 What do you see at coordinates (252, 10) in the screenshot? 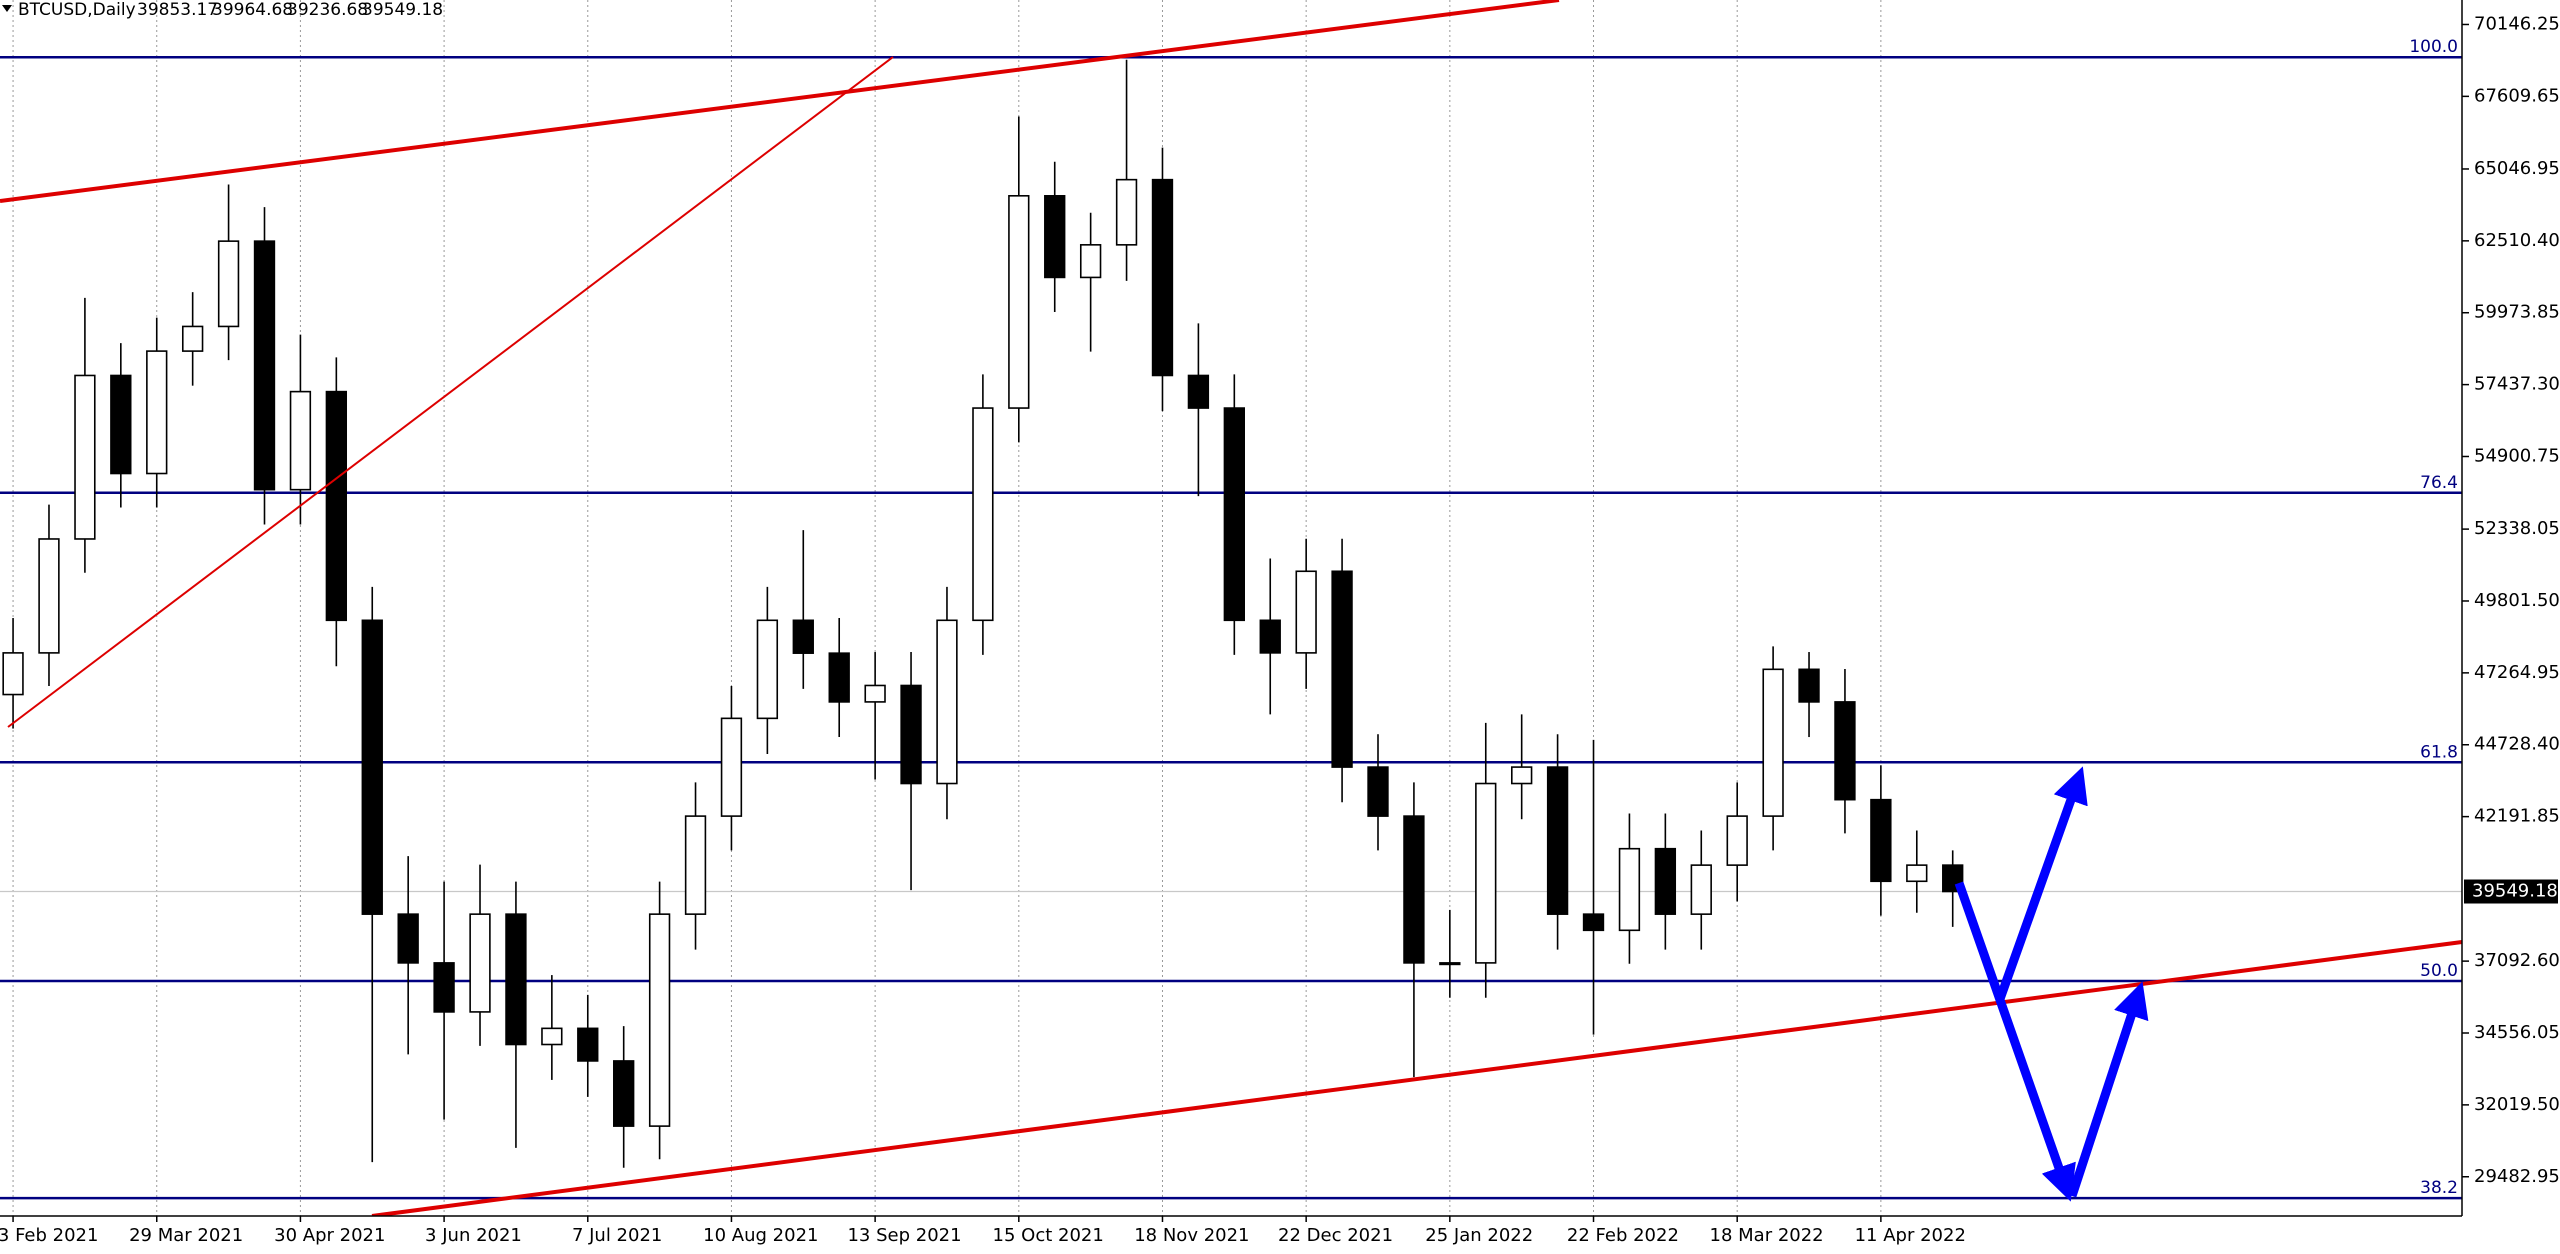
I see `high-value: 39964.68` at bounding box center [252, 10].